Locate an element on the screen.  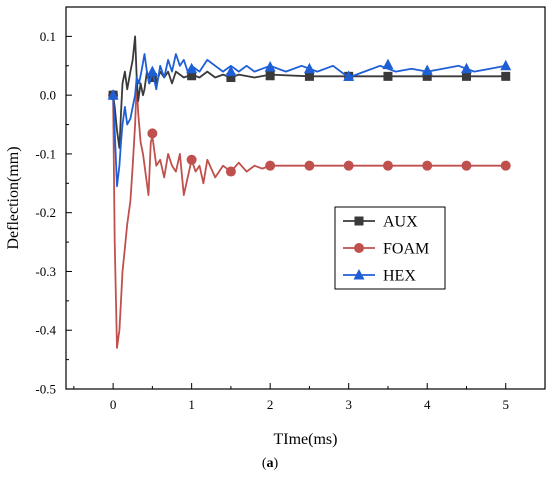
chart-legend: AUX FOAM HEX is located at coordinates (390, 248).